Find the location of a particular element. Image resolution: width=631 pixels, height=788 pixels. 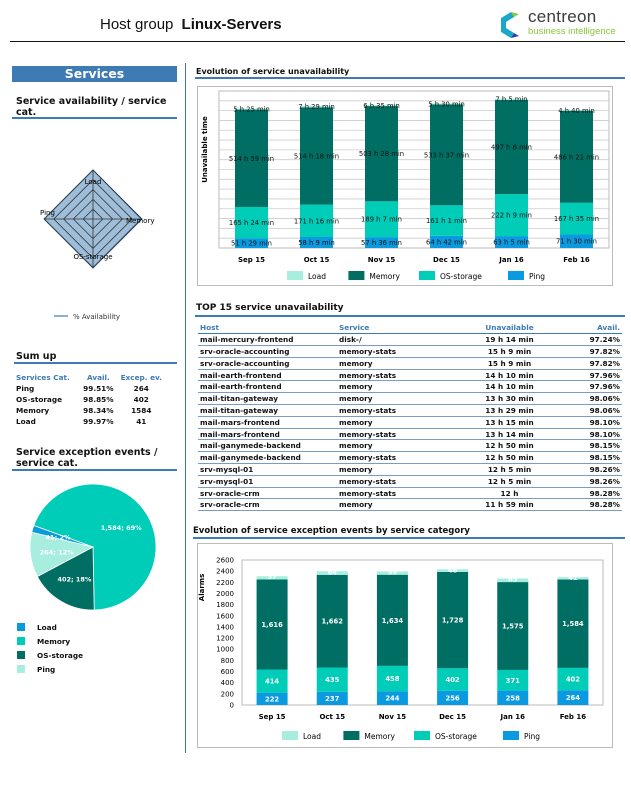

host-group-name: Linux-Servers is located at coordinates (231, 24).